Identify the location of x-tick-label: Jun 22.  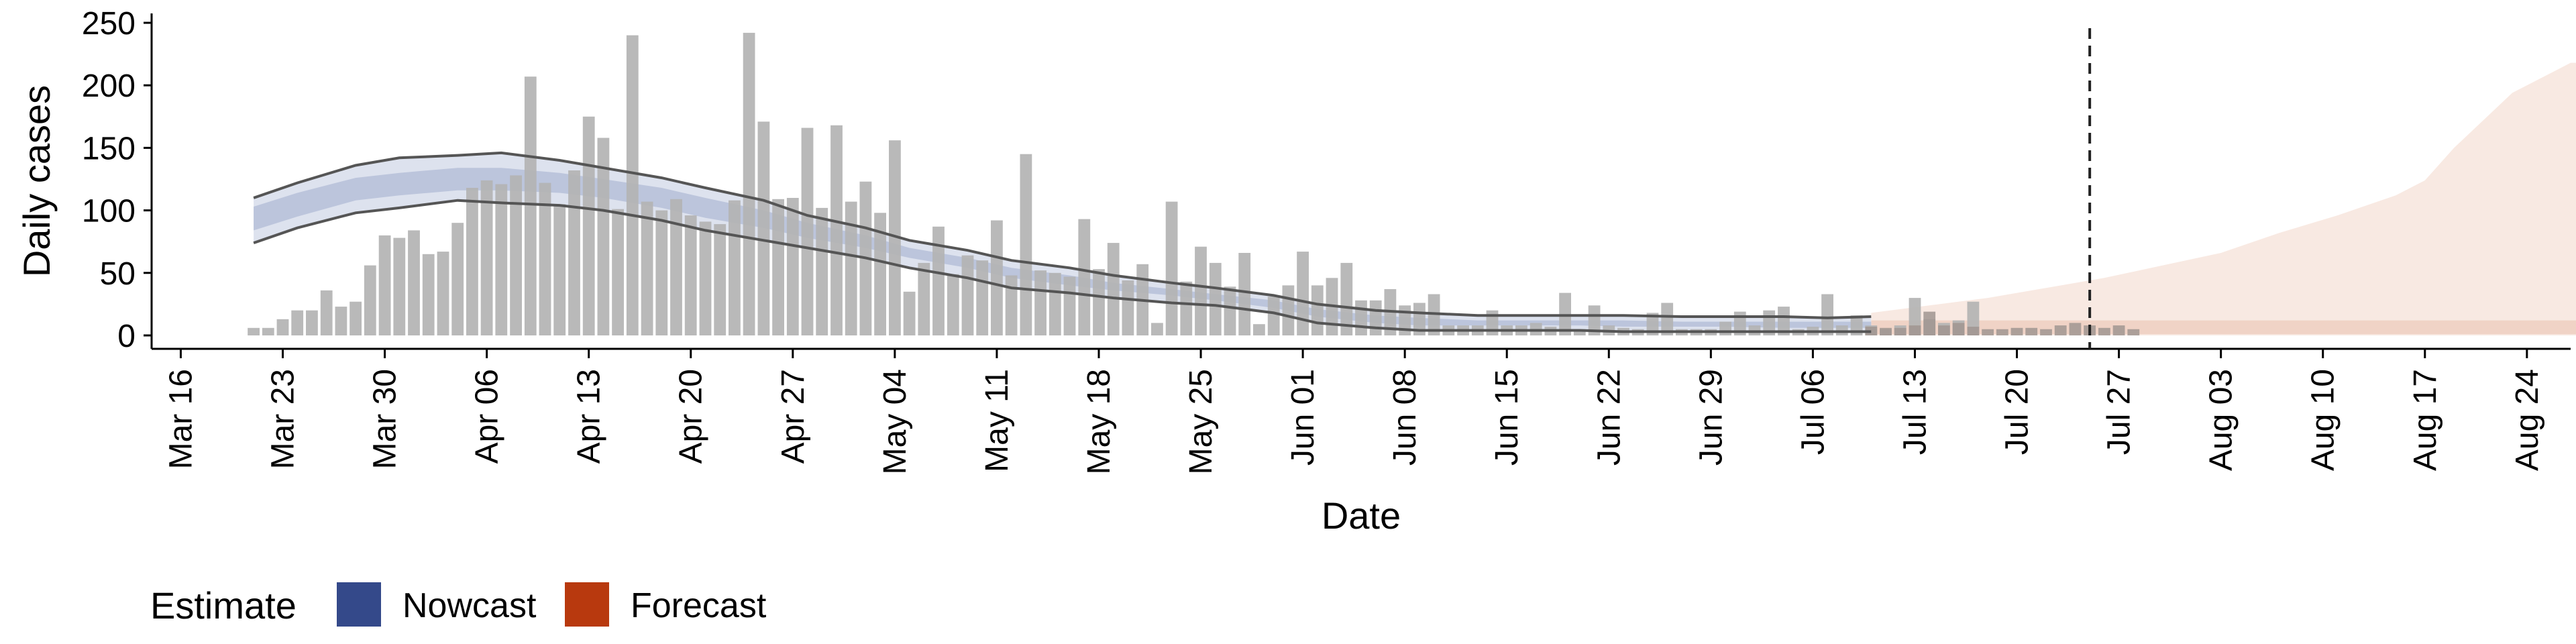
(1609, 417).